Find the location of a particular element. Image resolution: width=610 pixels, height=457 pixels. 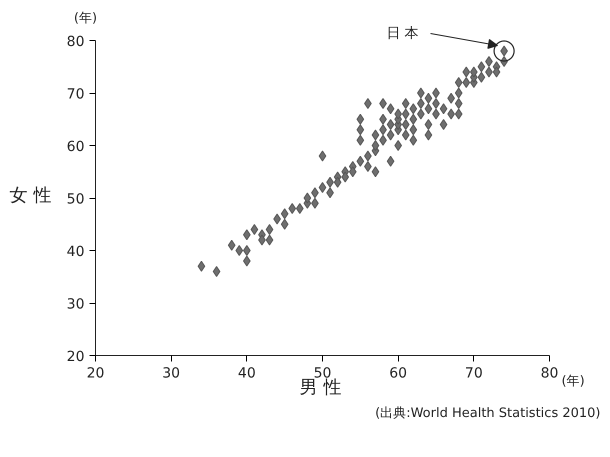

text: (出典:World Health Statistics 2010) is located at coordinates (487, 413).